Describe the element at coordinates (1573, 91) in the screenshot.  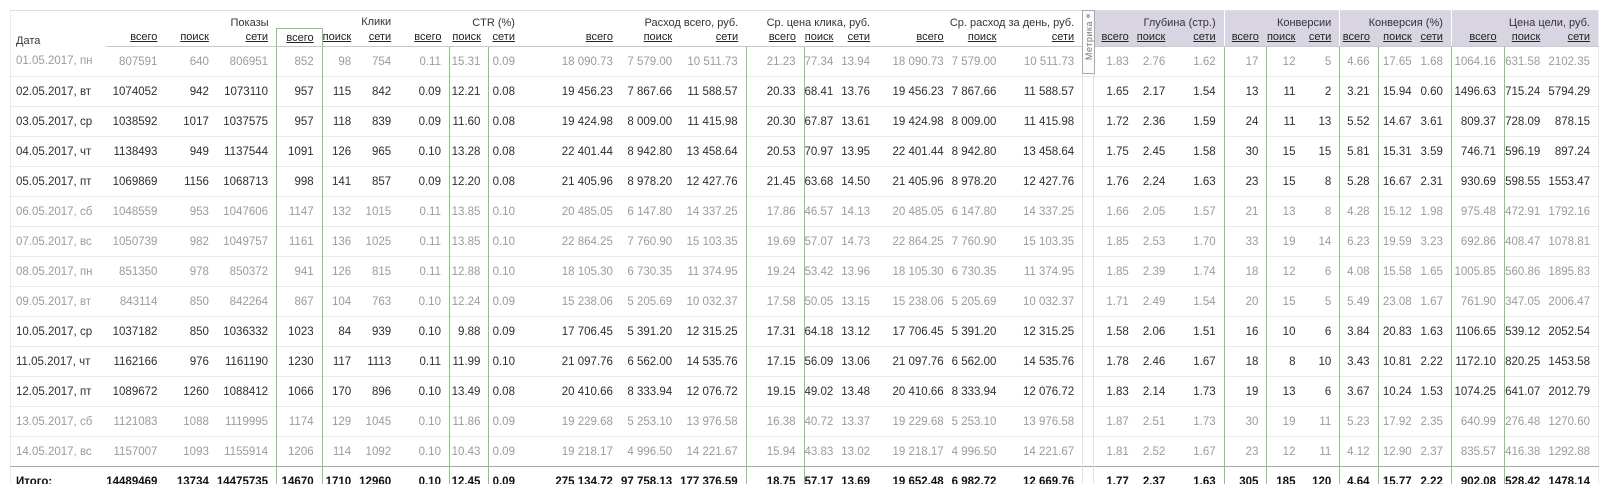
I see `data-cell: 5794.29` at that location.